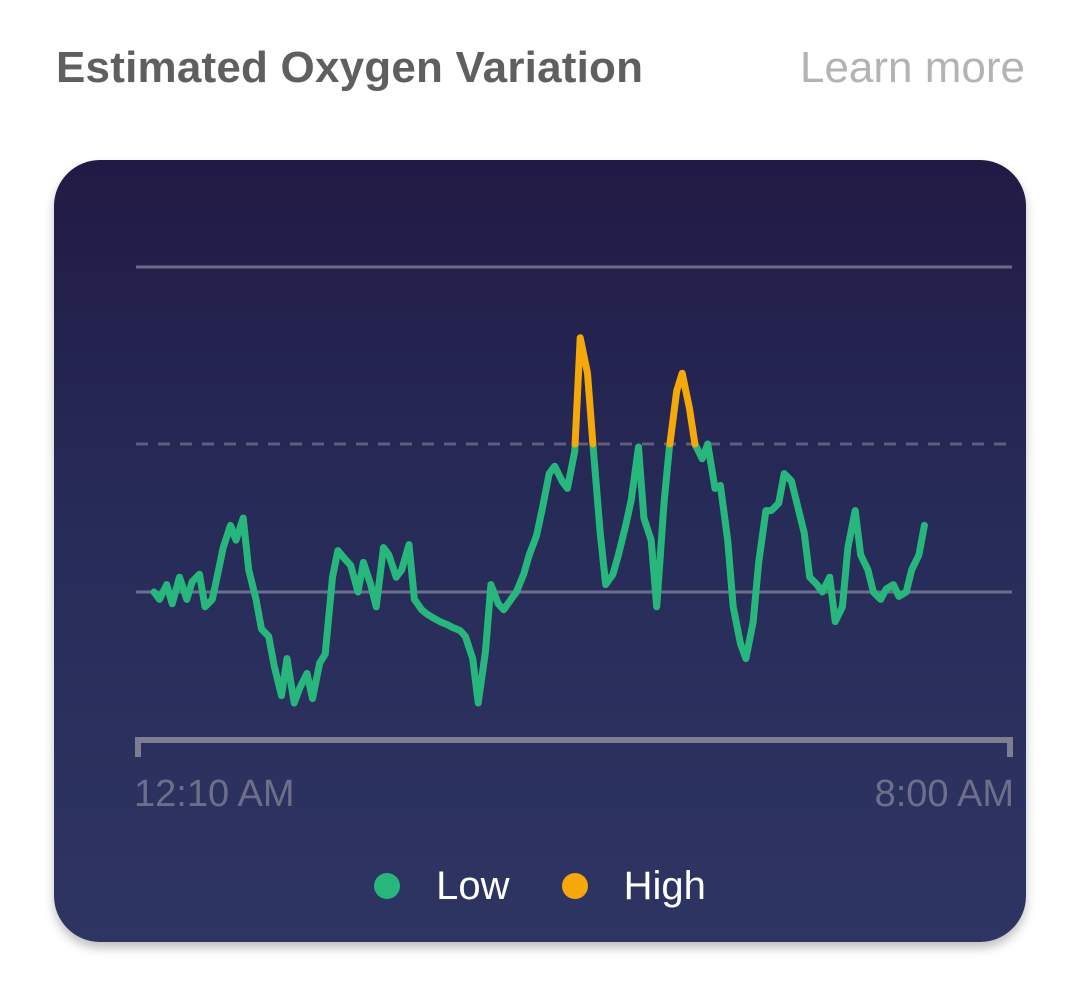 The height and width of the screenshot is (1001, 1080). Describe the element at coordinates (350, 67) in the screenshot. I see `section-title: Estimated Oxygen Variation` at that location.